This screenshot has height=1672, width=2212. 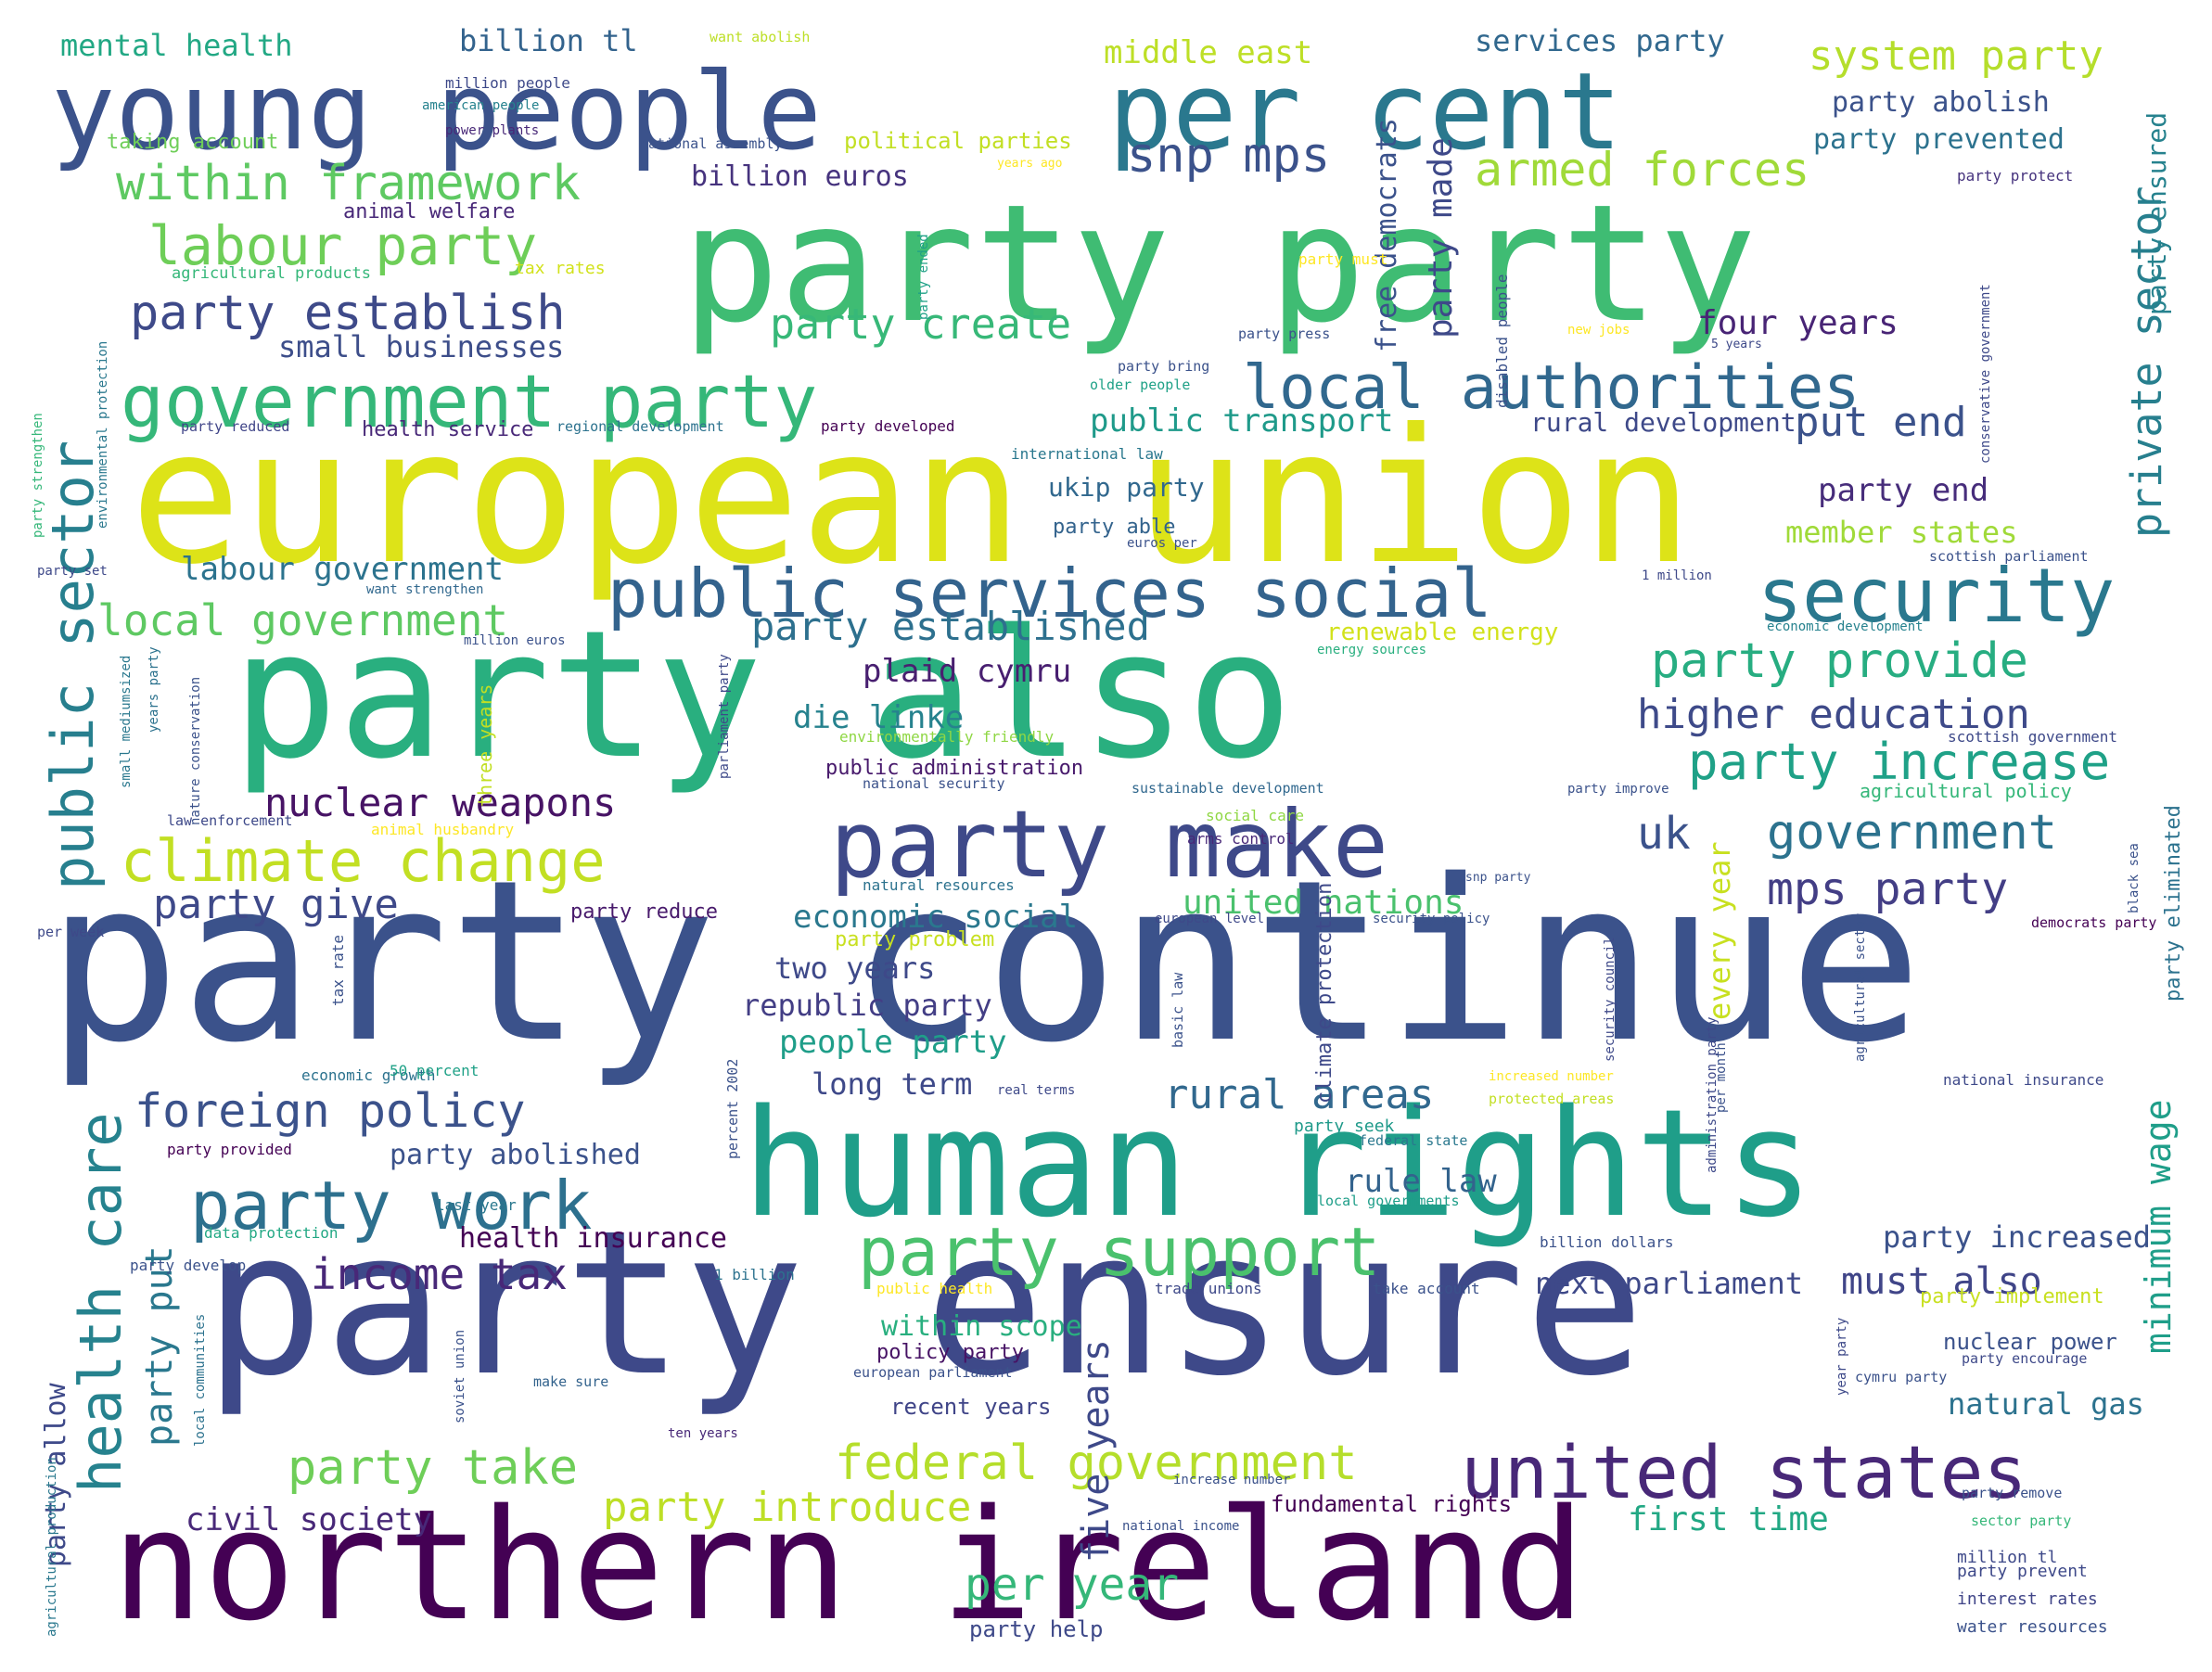 What do you see at coordinates (950, 626) in the screenshot?
I see `word-party-established: party established` at bounding box center [950, 626].